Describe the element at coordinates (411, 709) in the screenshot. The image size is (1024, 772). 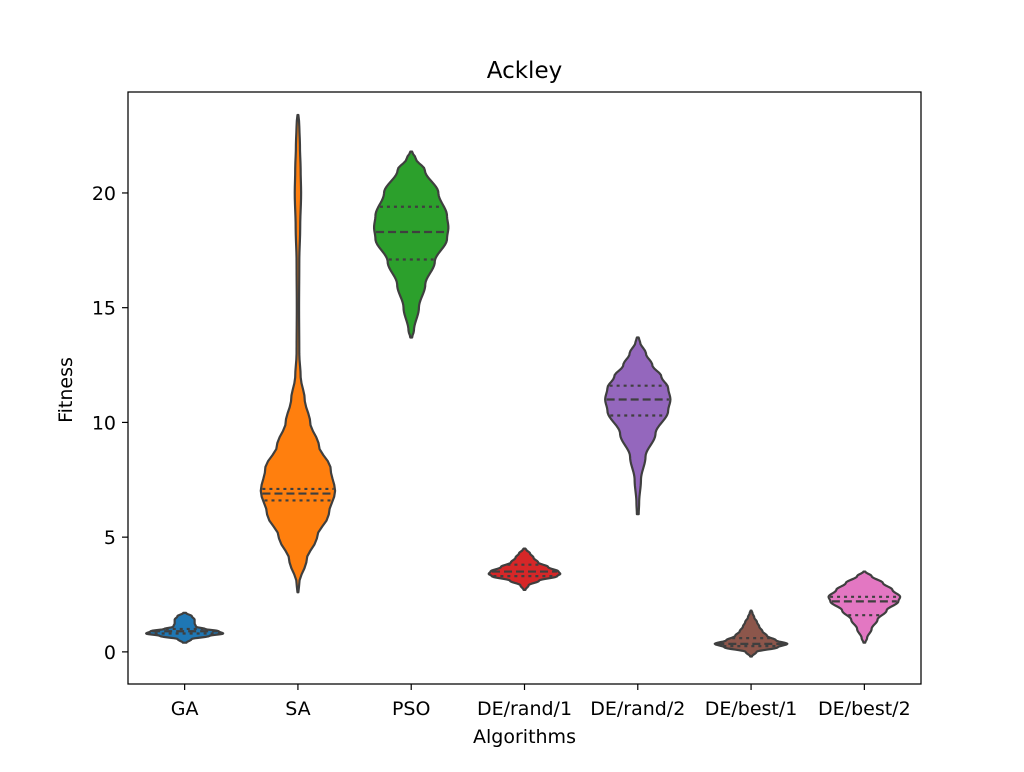
I see `x-tick-label: PSO` at that location.